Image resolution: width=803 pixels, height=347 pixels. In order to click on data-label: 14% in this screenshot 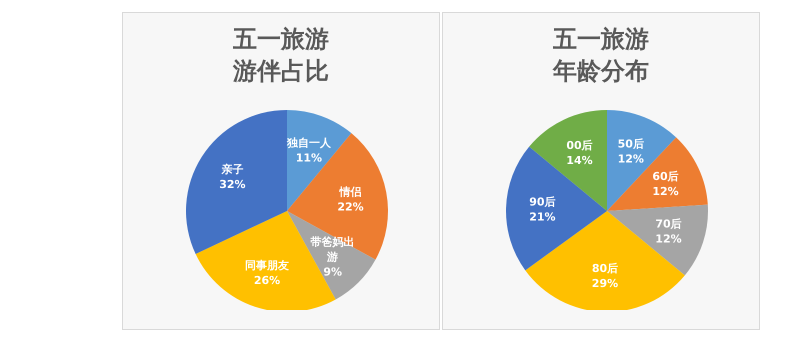, I will do `click(579, 160)`.